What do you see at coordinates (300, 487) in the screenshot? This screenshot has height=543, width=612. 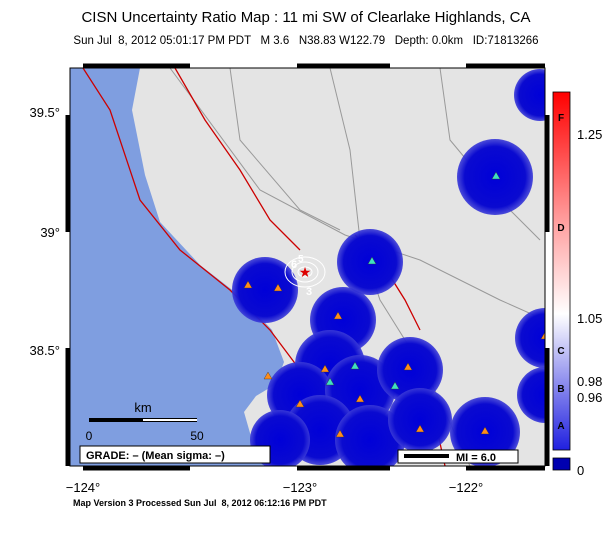 I see `lon-label: −123°` at bounding box center [300, 487].